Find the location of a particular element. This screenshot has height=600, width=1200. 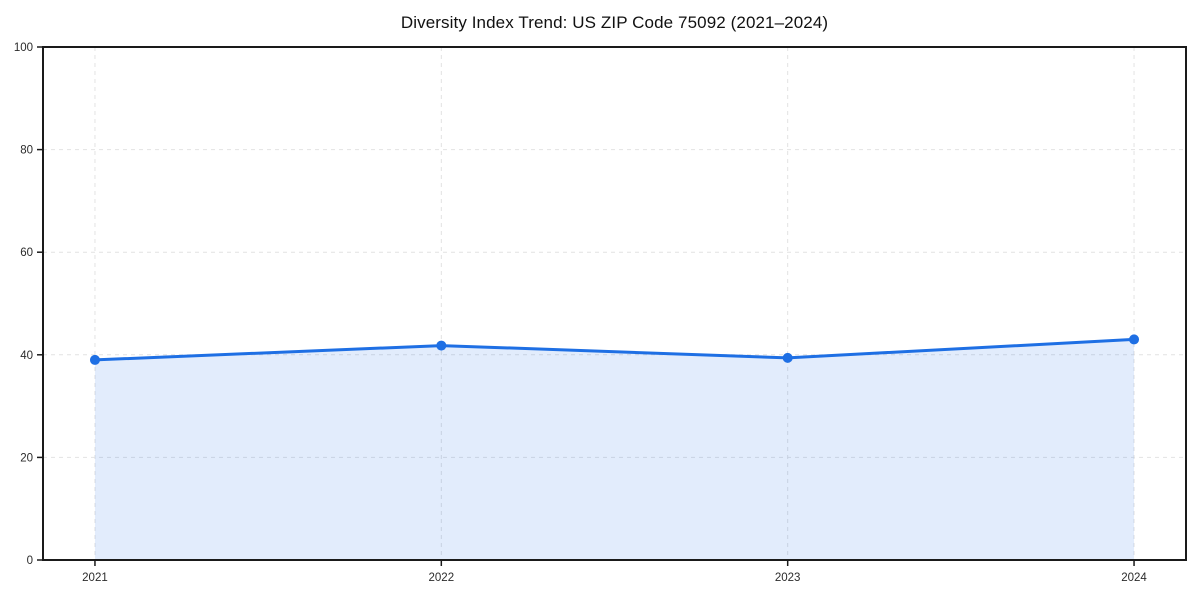

y-tick-label: 0 is located at coordinates (30, 561).